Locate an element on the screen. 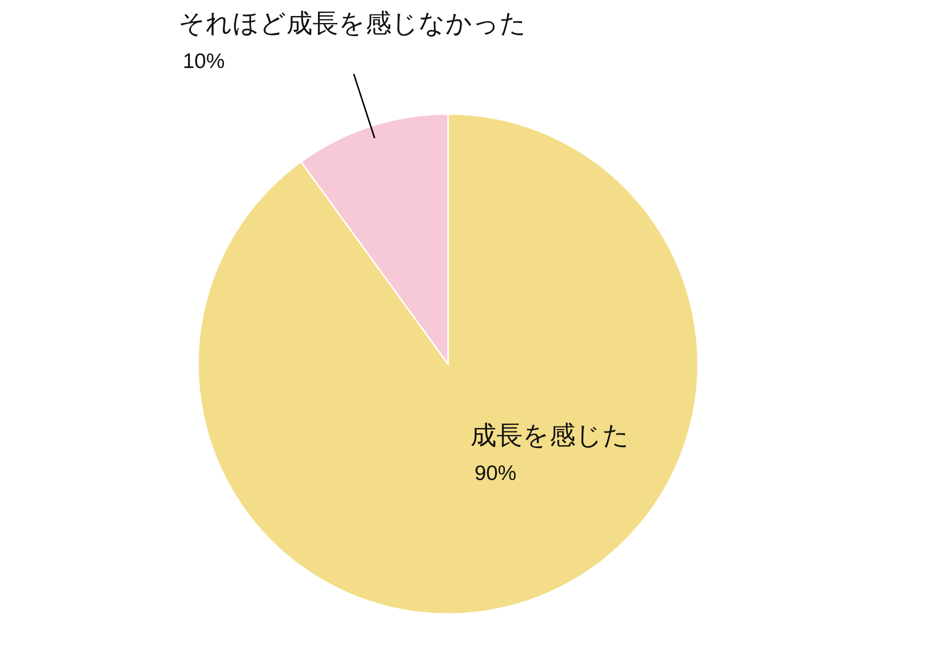 Image resolution: width=926 pixels, height=653 pixels. data-label: 10% is located at coordinates (203, 61).